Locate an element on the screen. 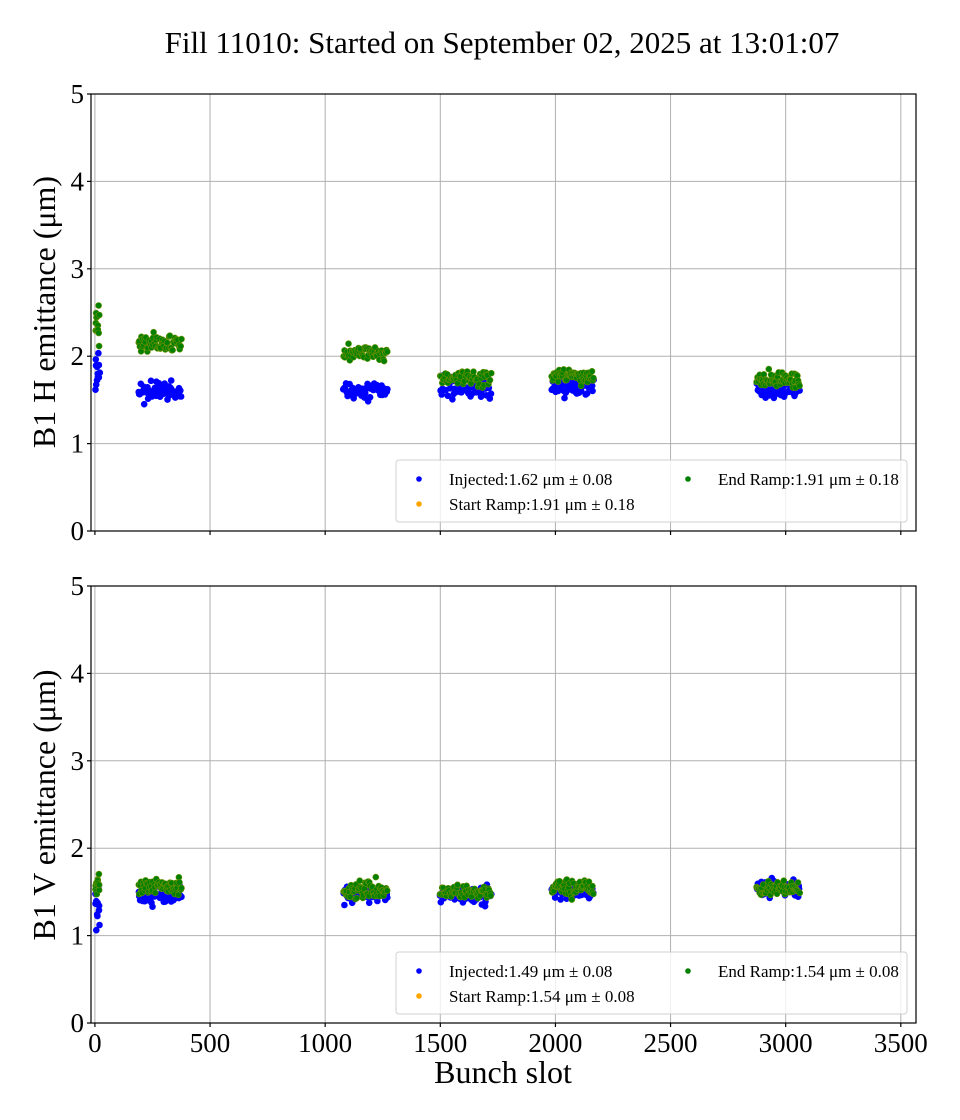 The width and height of the screenshot is (960, 1120). y-axis-label-b1h: B1 H emittance (μm) is located at coordinates (44, 312).